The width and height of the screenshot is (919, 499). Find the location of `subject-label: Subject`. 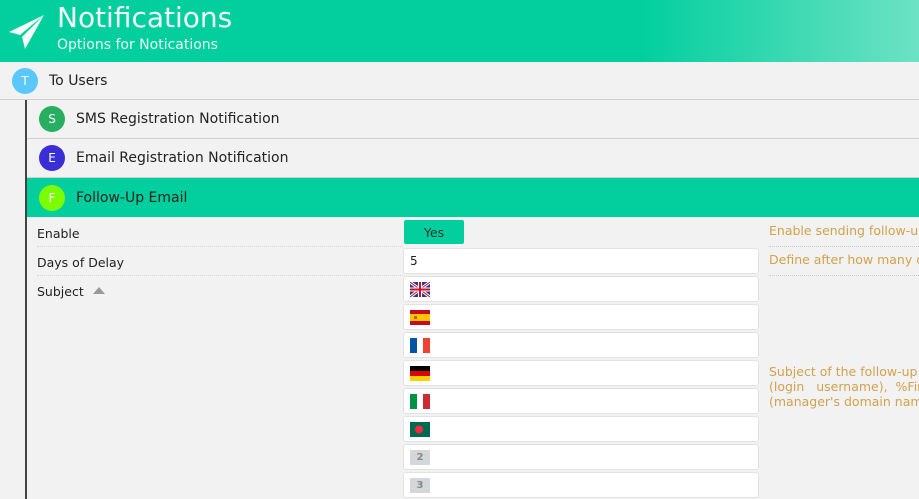

subject-label: Subject is located at coordinates (71, 291).